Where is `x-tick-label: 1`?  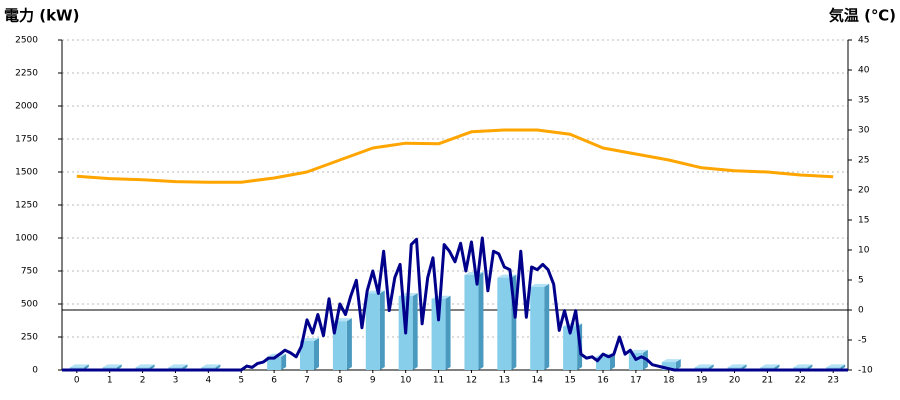
x-tick-label: 1 is located at coordinates (110, 381).